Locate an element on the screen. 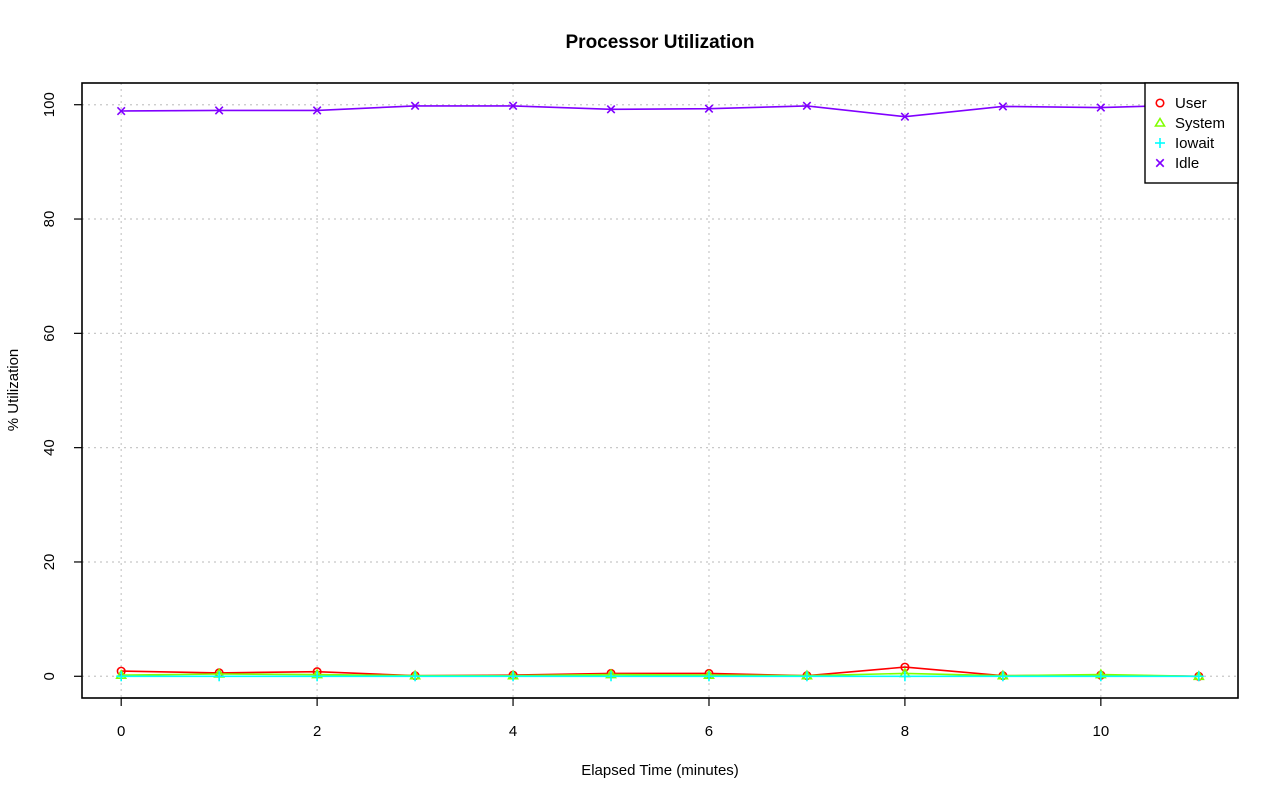 This screenshot has height=801, width=1280. legend-item-user: User is located at coordinates (1181, 103).